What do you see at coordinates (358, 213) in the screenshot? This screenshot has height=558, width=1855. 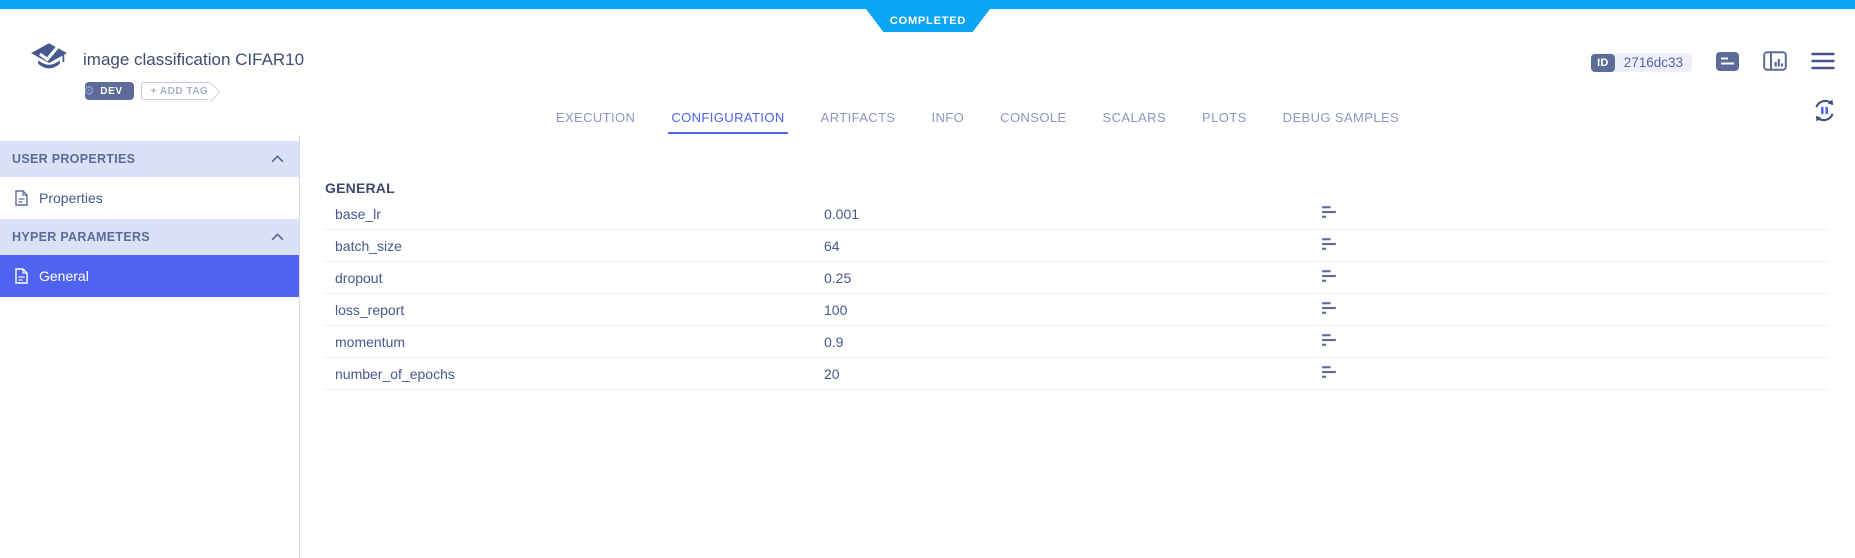 I see `parameter-name: base_lr` at bounding box center [358, 213].